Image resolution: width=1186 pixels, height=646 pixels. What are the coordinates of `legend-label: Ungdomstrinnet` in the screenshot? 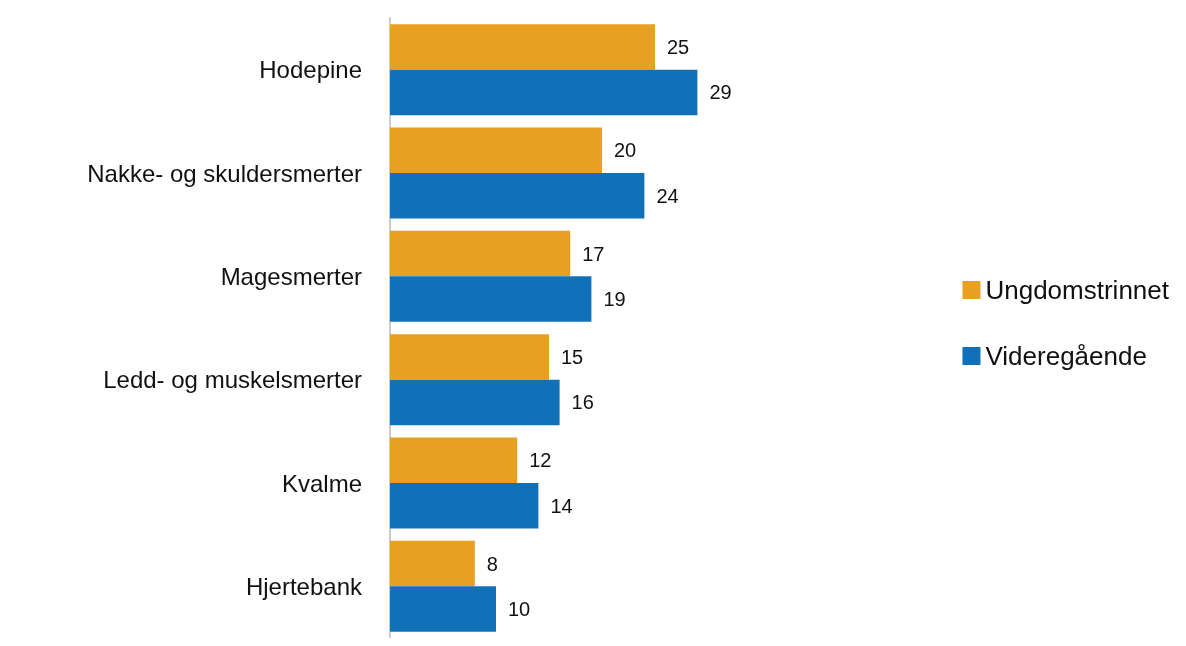 It's located at (1077, 290).